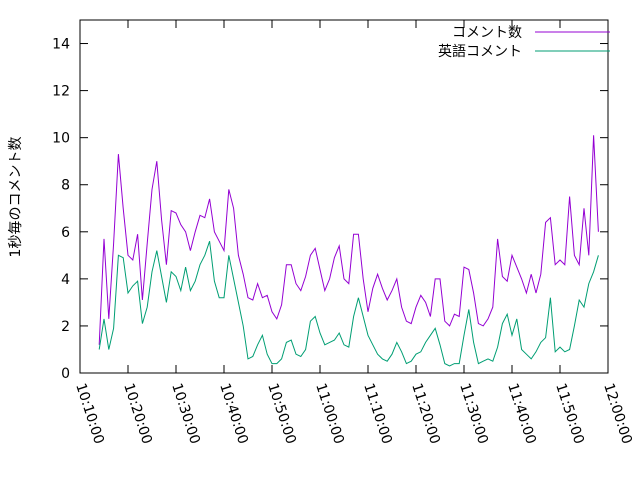 Image resolution: width=640 pixels, height=480 pixels. Describe the element at coordinates (89, 413) in the screenshot. I see `x-tick-label: 10:10:00` at that location.